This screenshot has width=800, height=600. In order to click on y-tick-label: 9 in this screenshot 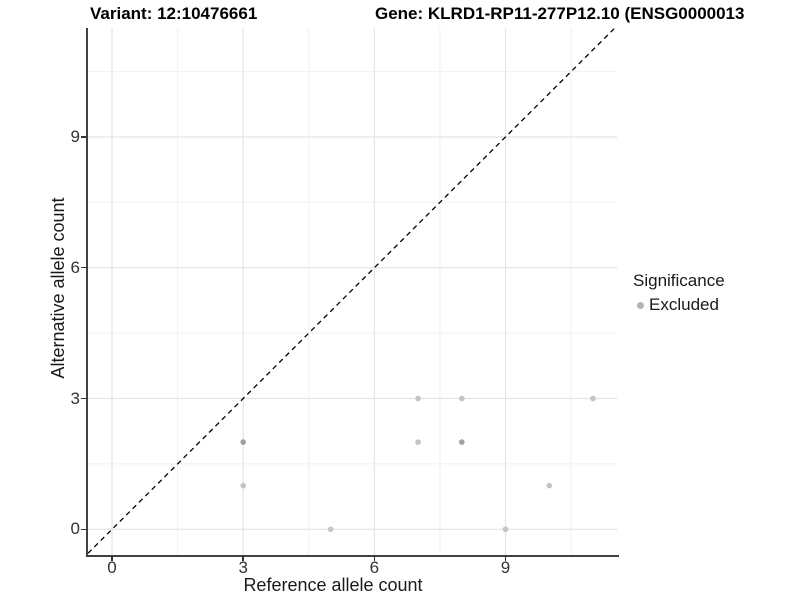, I will do `click(75, 136)`.